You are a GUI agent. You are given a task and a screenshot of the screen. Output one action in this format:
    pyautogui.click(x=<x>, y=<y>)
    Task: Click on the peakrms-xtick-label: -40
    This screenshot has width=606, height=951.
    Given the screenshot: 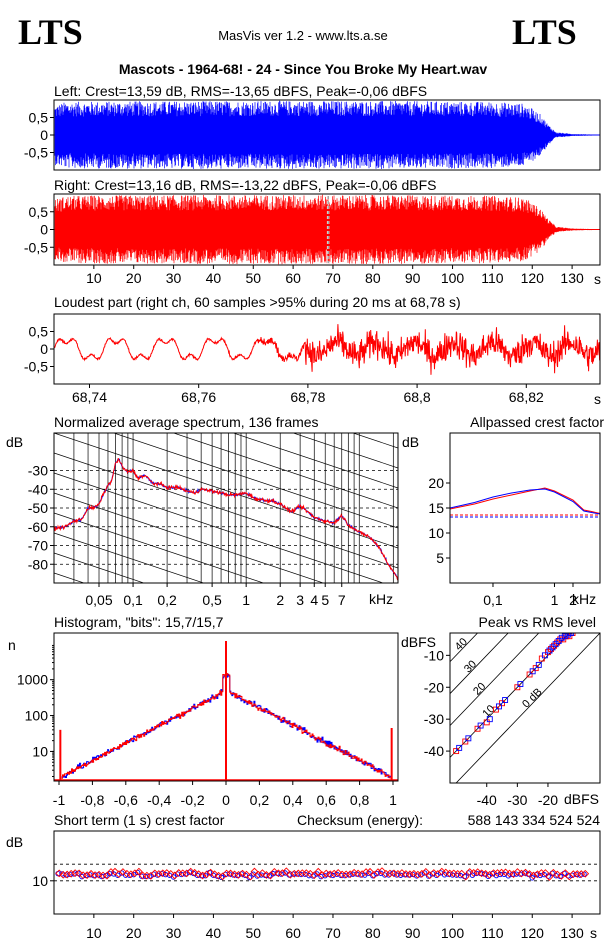 What is the action you would take?
    pyautogui.click(x=487, y=800)
    